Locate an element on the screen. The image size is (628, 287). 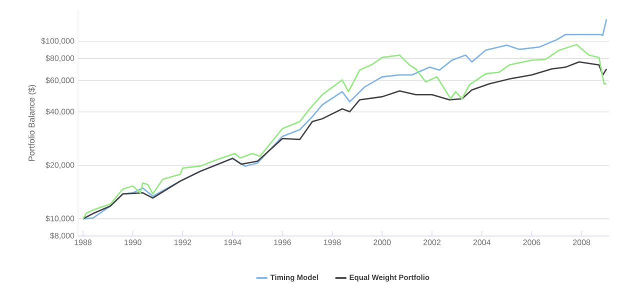
y-tick-label: $100,000 is located at coordinates (57, 41).